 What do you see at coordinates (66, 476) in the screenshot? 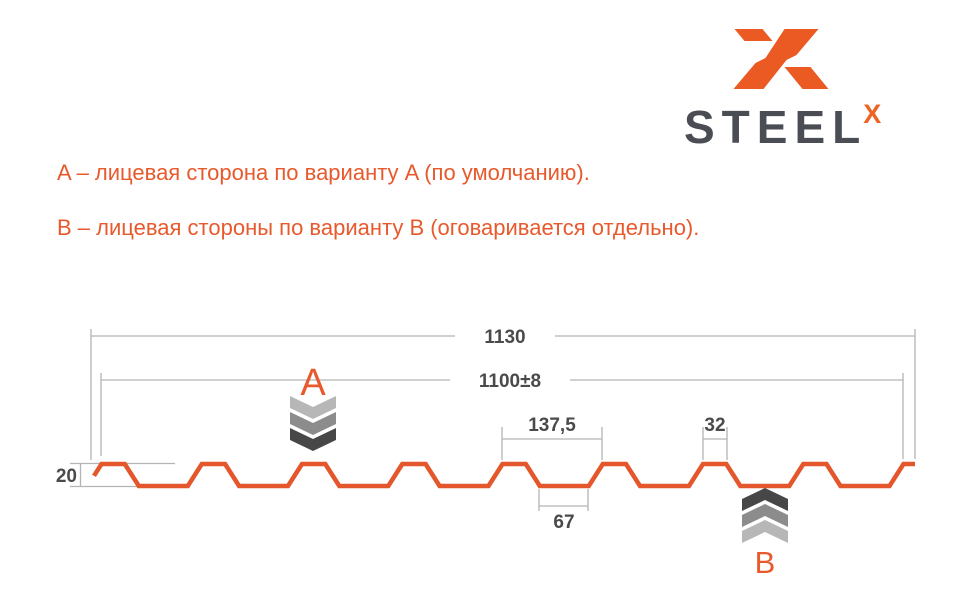
I see `dim-profile-height-label: 20` at bounding box center [66, 476].